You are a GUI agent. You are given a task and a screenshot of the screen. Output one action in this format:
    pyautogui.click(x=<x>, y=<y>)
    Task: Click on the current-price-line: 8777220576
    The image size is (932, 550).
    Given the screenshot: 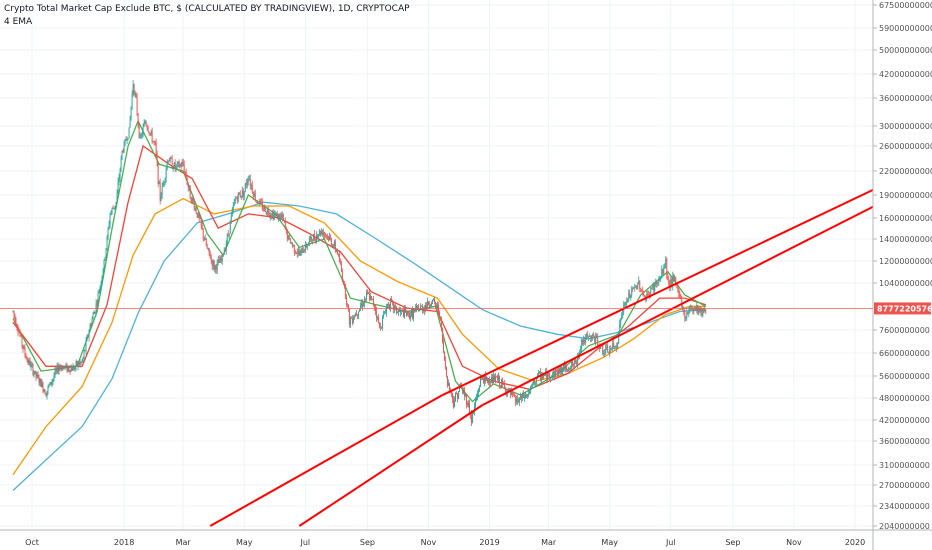 What is the action you would take?
    pyautogui.click(x=466, y=308)
    